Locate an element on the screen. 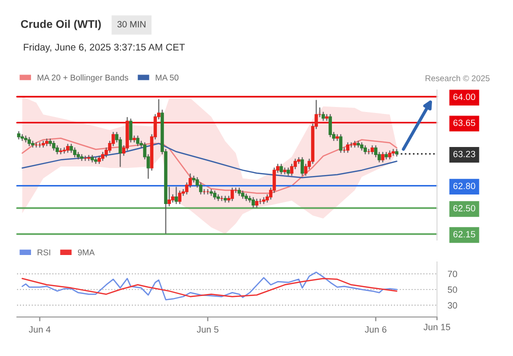  x-tick-label: Jun 5 is located at coordinates (207, 329).